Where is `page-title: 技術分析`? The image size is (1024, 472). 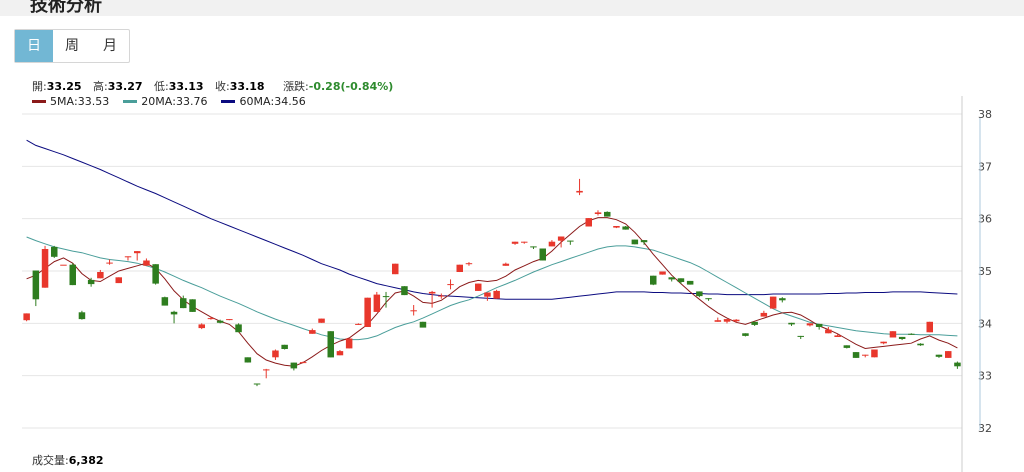
page-title: 技術分析 is located at coordinates (66, 8).